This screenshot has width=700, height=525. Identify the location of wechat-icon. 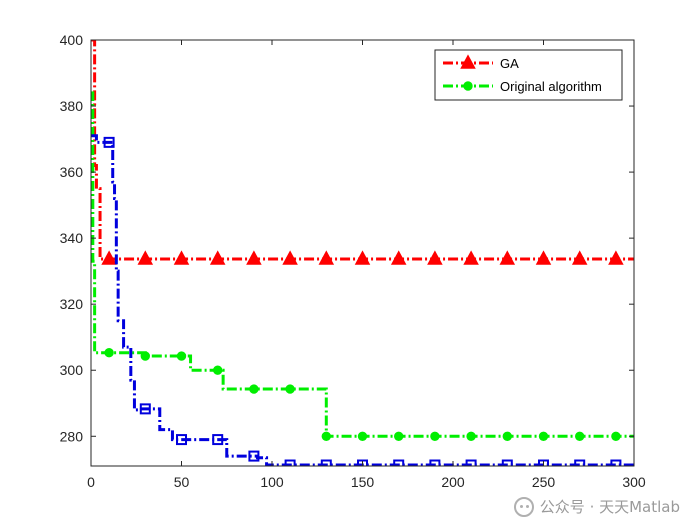
(523, 506).